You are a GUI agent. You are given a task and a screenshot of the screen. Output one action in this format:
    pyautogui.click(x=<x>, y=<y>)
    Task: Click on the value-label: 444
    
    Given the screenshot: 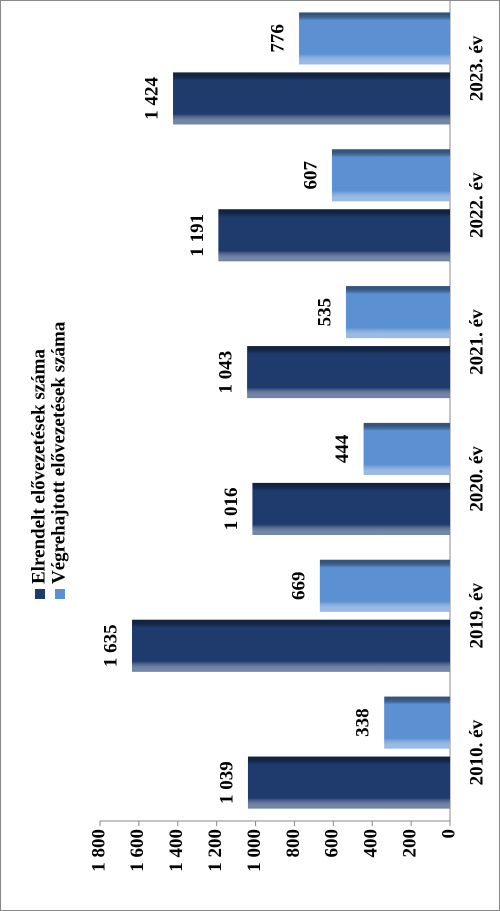 What is the action you would take?
    pyautogui.click(x=342, y=448)
    